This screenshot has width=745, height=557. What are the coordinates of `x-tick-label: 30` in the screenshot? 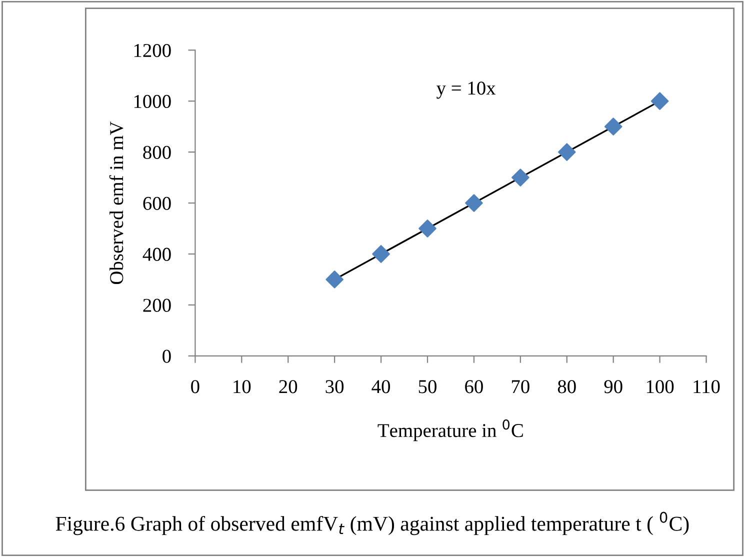 It's located at (335, 387).